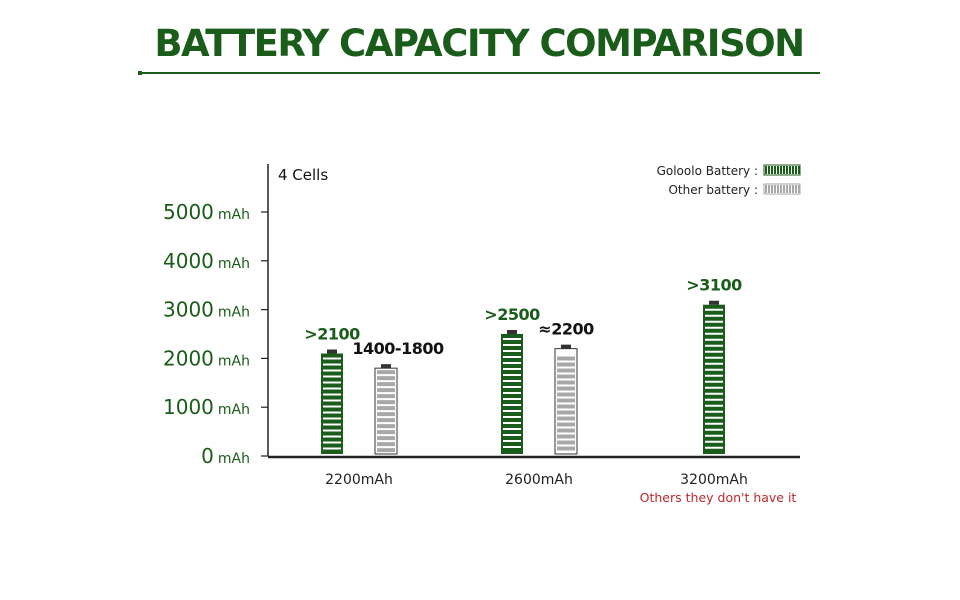  Describe the element at coordinates (566, 387) in the screenshot. I see `bar-other-1: ≈2200` at that location.